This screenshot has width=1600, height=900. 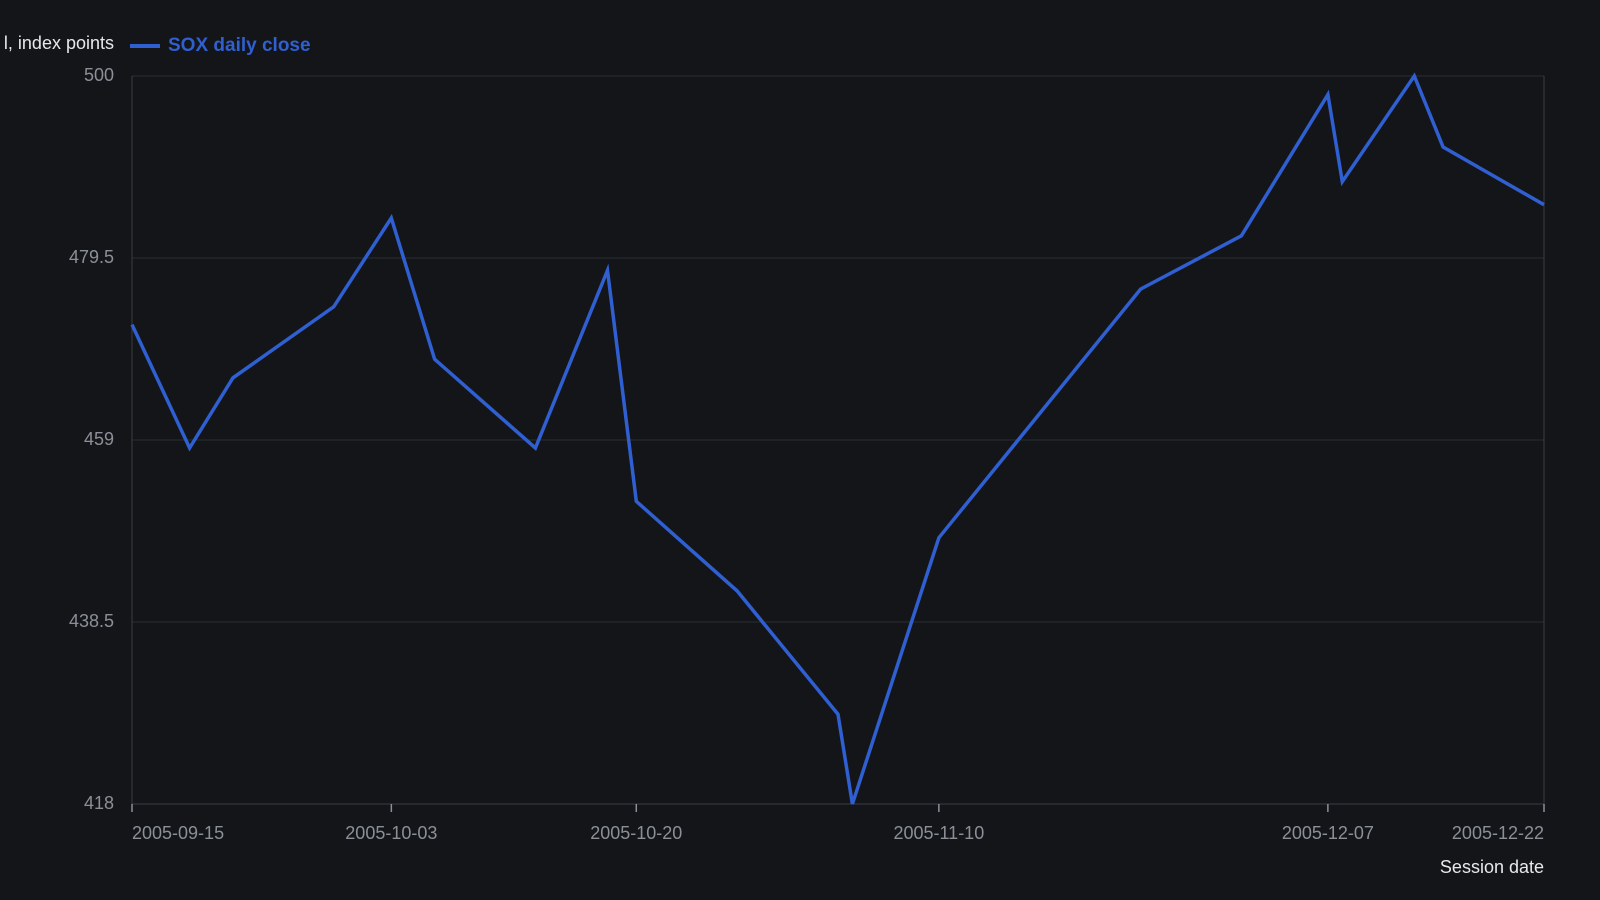 What do you see at coordinates (91, 621) in the screenshot?
I see `y-tick-label: 438.5` at bounding box center [91, 621].